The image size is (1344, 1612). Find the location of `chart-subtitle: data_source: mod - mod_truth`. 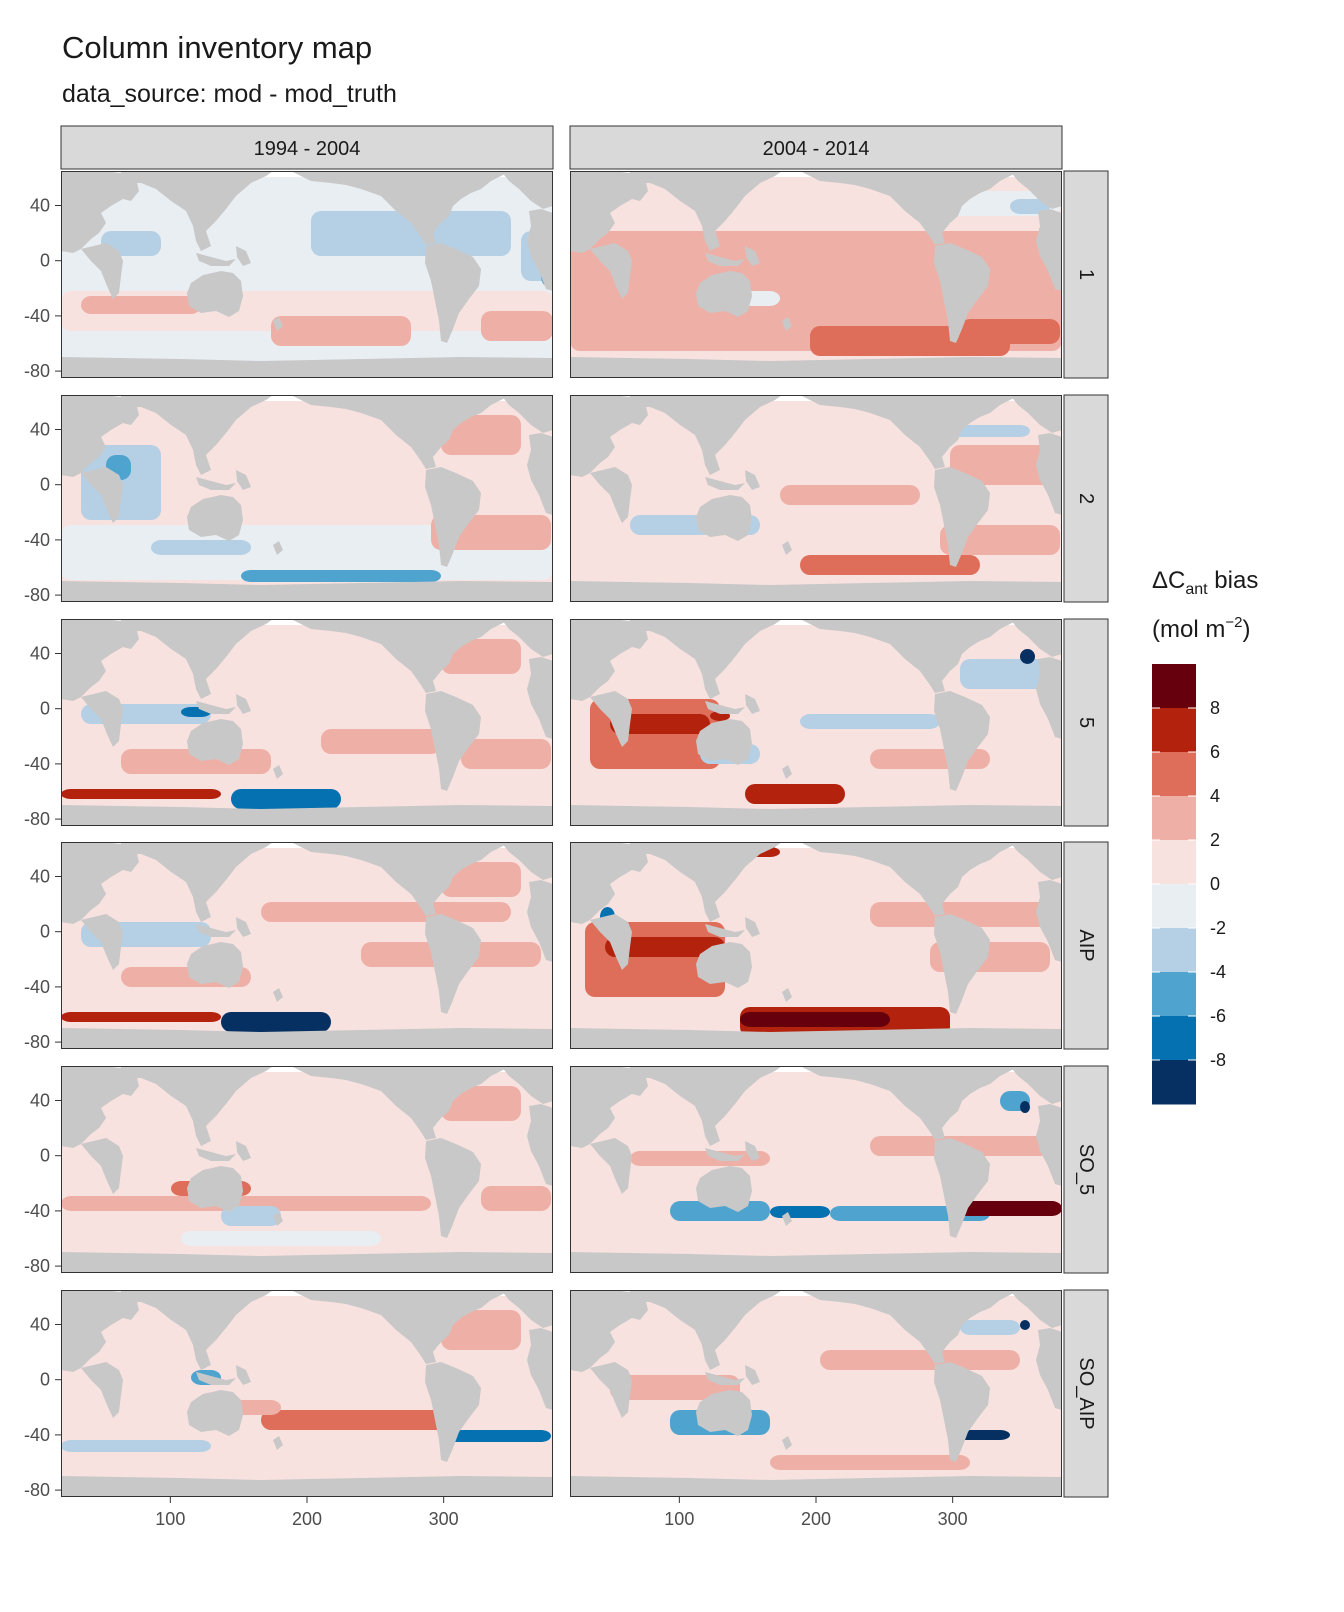

chart-subtitle: data_source: mod - mod_truth is located at coordinates (229, 94).